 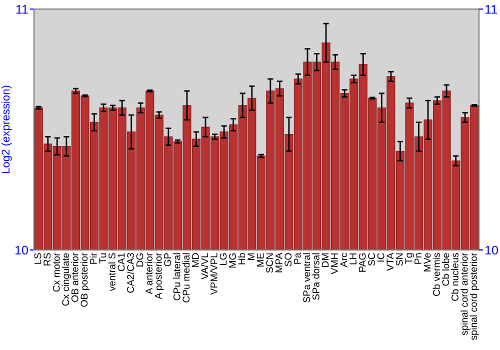 I want to click on x-tick-label: Hb, so click(x=242, y=258).